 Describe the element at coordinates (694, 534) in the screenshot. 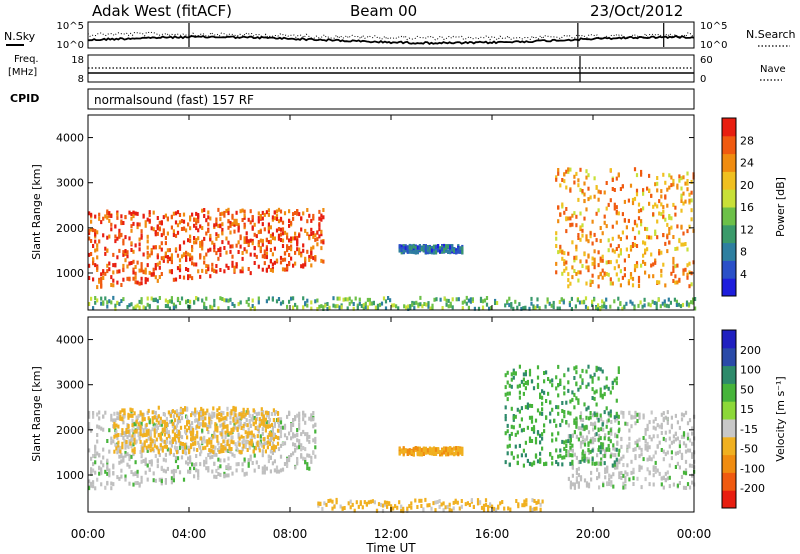

I see `x-tick-label: 00:00` at that location.